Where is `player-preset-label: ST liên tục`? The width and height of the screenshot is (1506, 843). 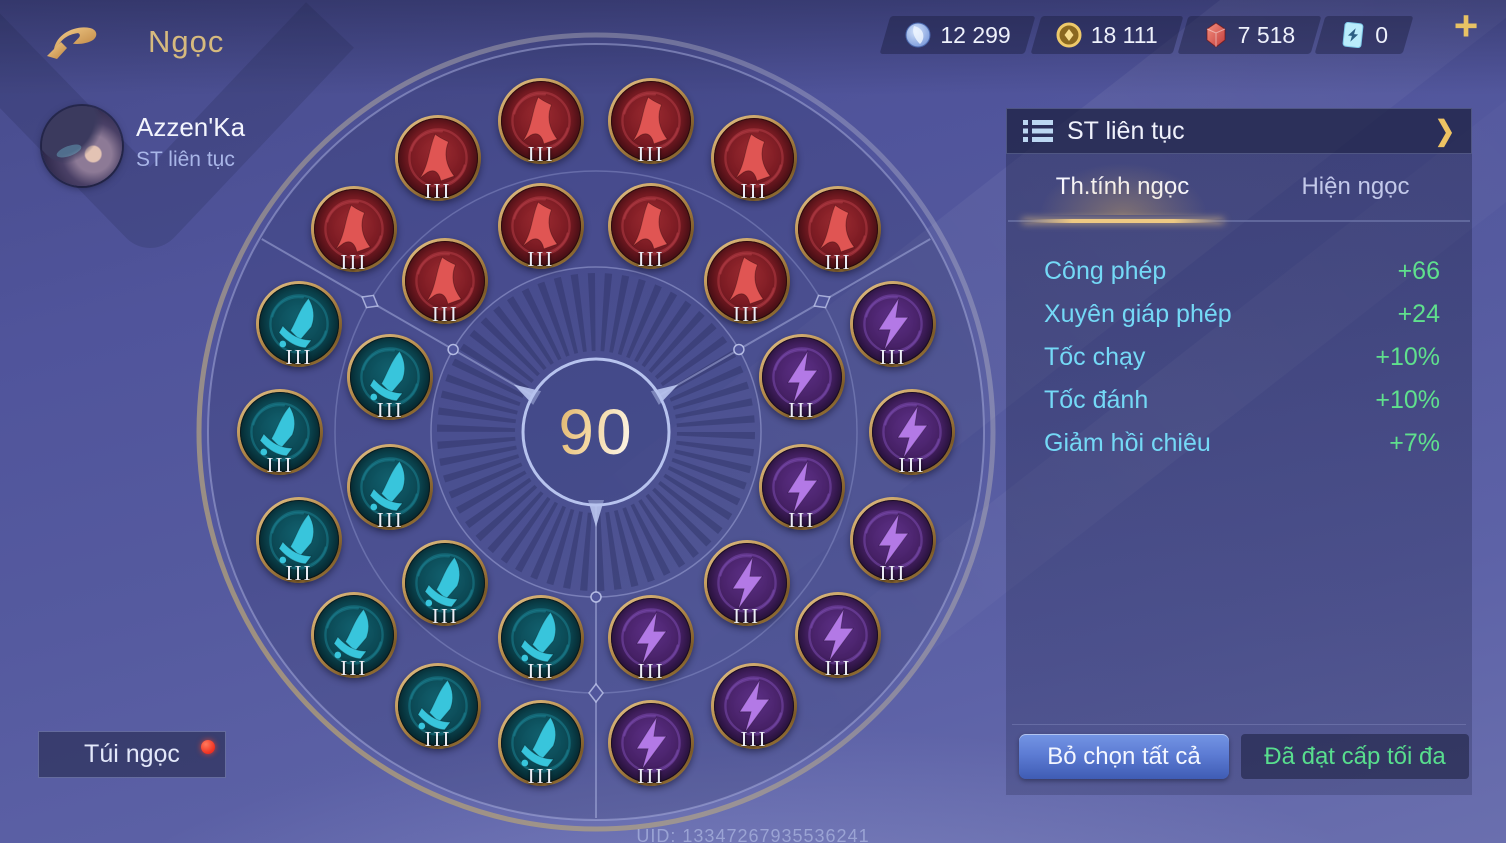
player-preset-label: ST liên tục is located at coordinates (185, 159).